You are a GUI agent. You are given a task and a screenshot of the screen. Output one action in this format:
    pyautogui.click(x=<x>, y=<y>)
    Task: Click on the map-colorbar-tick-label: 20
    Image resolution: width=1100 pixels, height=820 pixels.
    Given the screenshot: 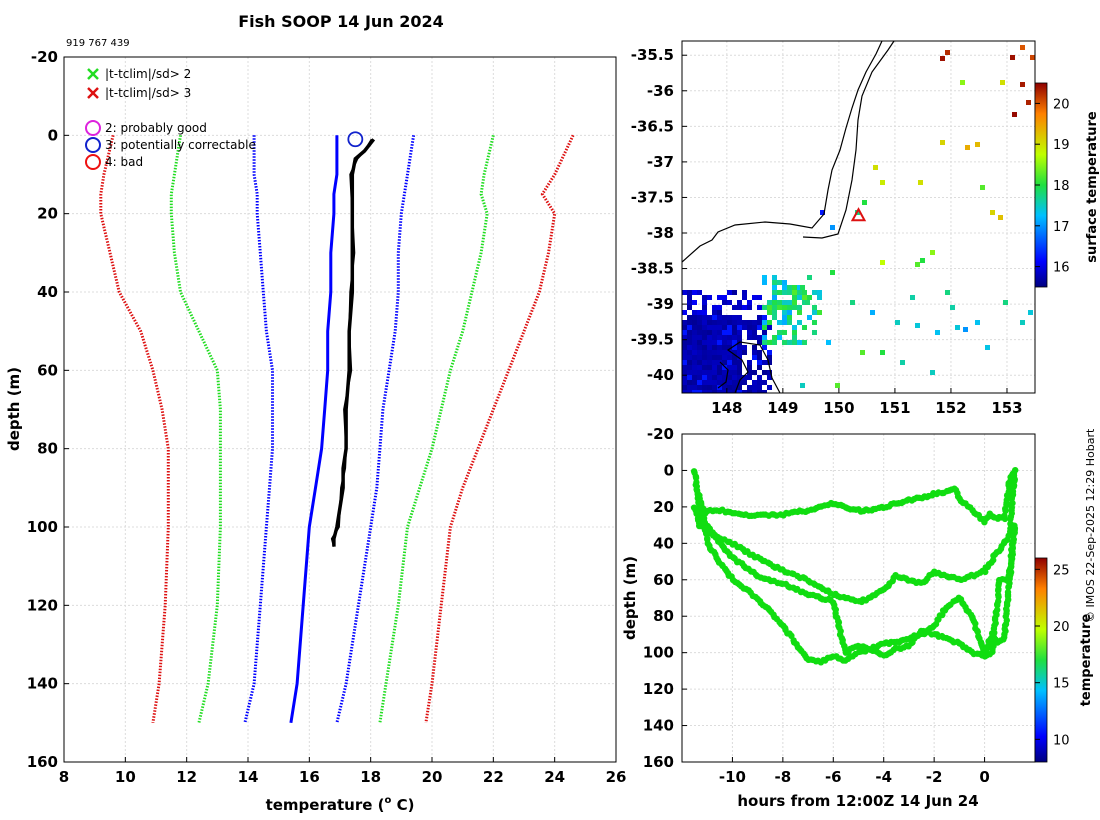 What is the action you would take?
    pyautogui.click(x=1061, y=104)
    